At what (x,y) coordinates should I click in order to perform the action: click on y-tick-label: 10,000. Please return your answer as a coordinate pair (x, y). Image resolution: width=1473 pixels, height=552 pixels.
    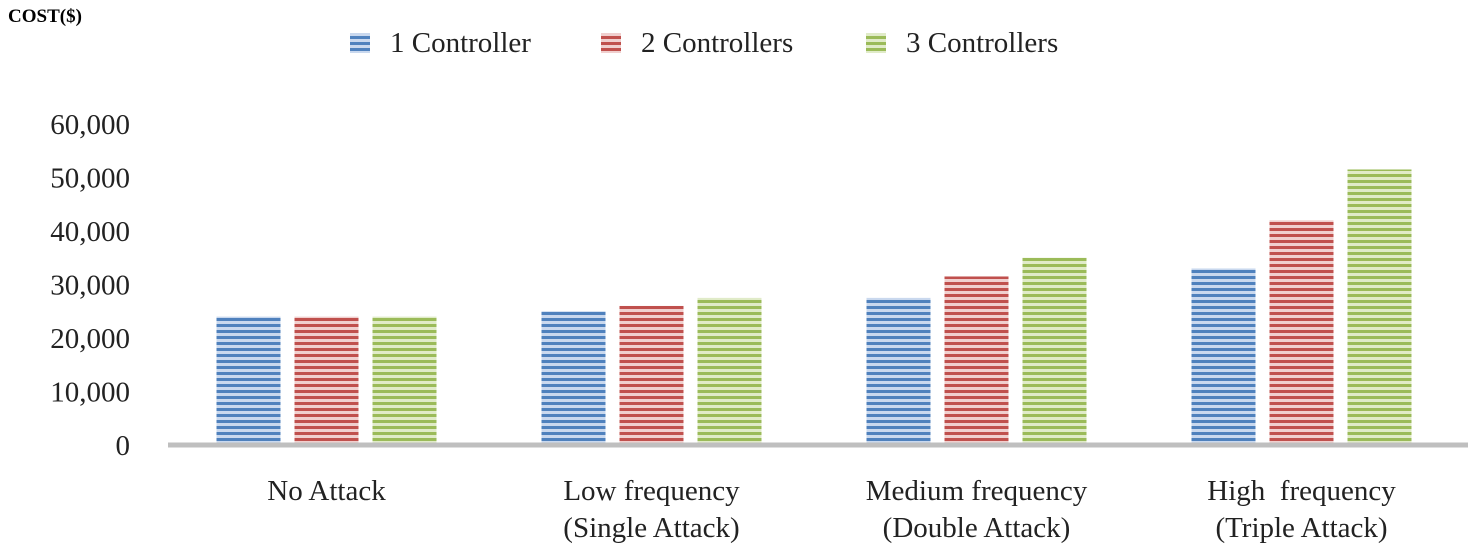
    Looking at the image, I should click on (90, 393).